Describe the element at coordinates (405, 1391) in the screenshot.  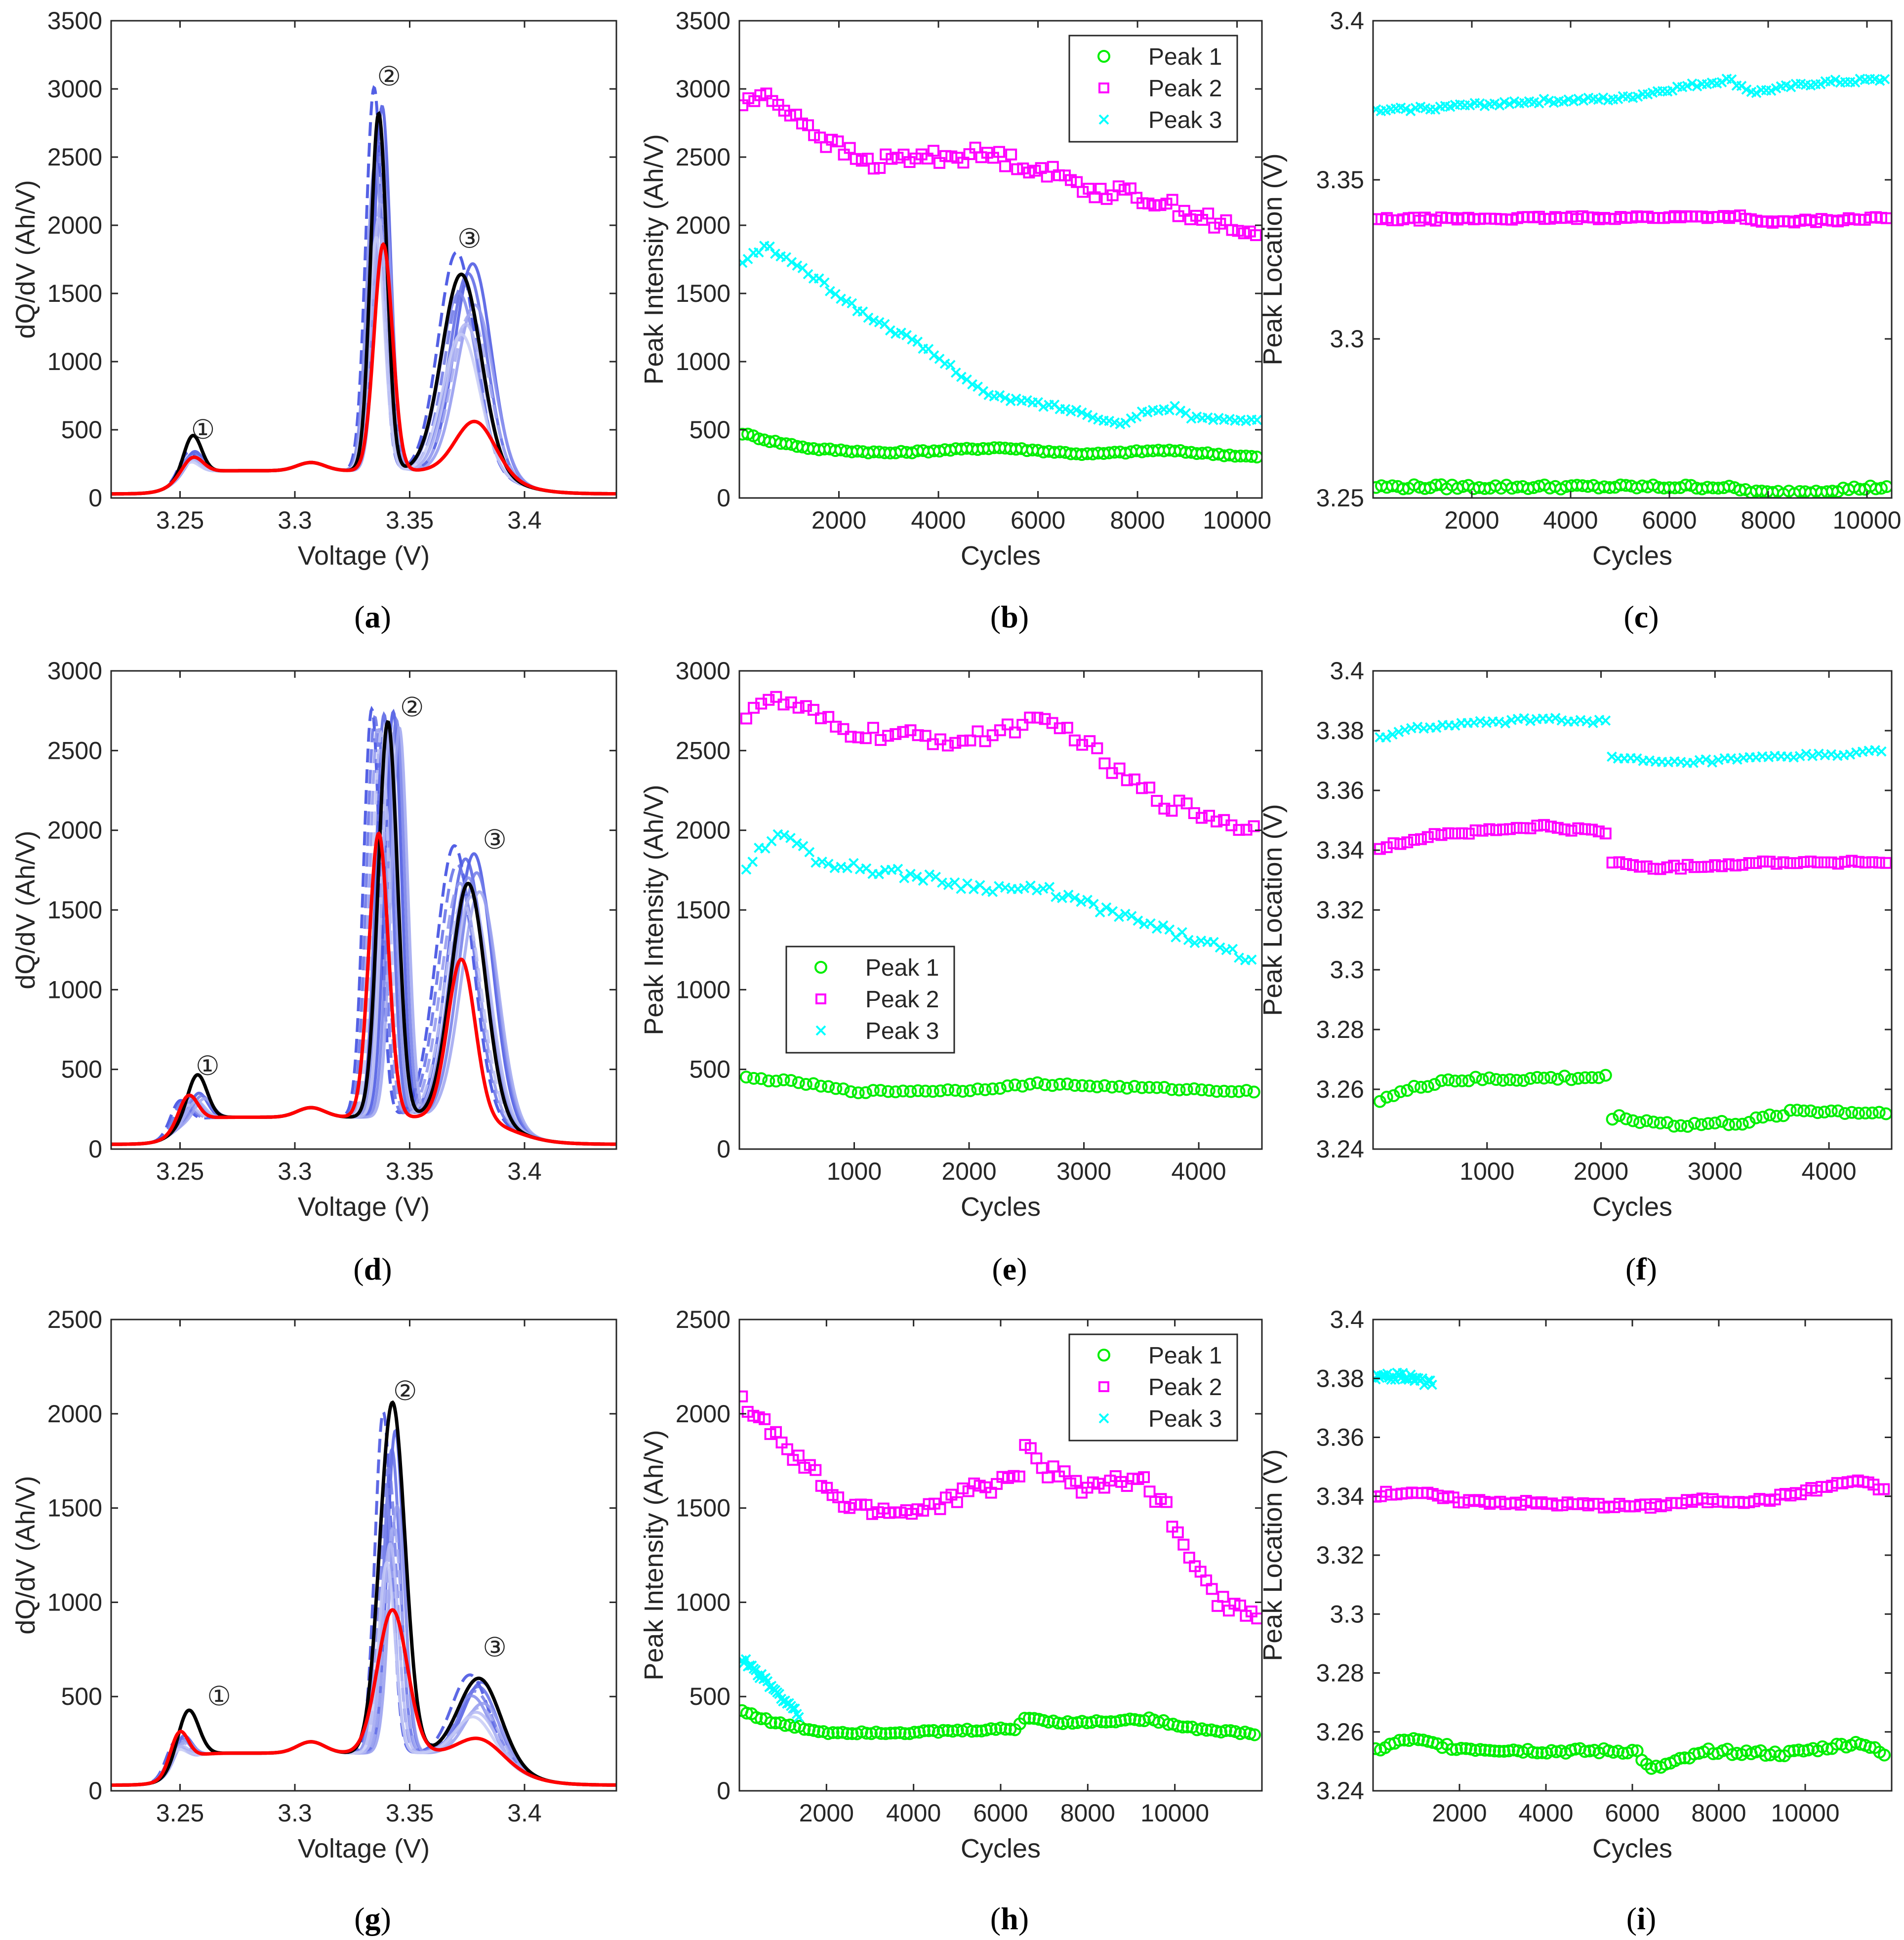
I see `peak-label-2: ②` at that location.